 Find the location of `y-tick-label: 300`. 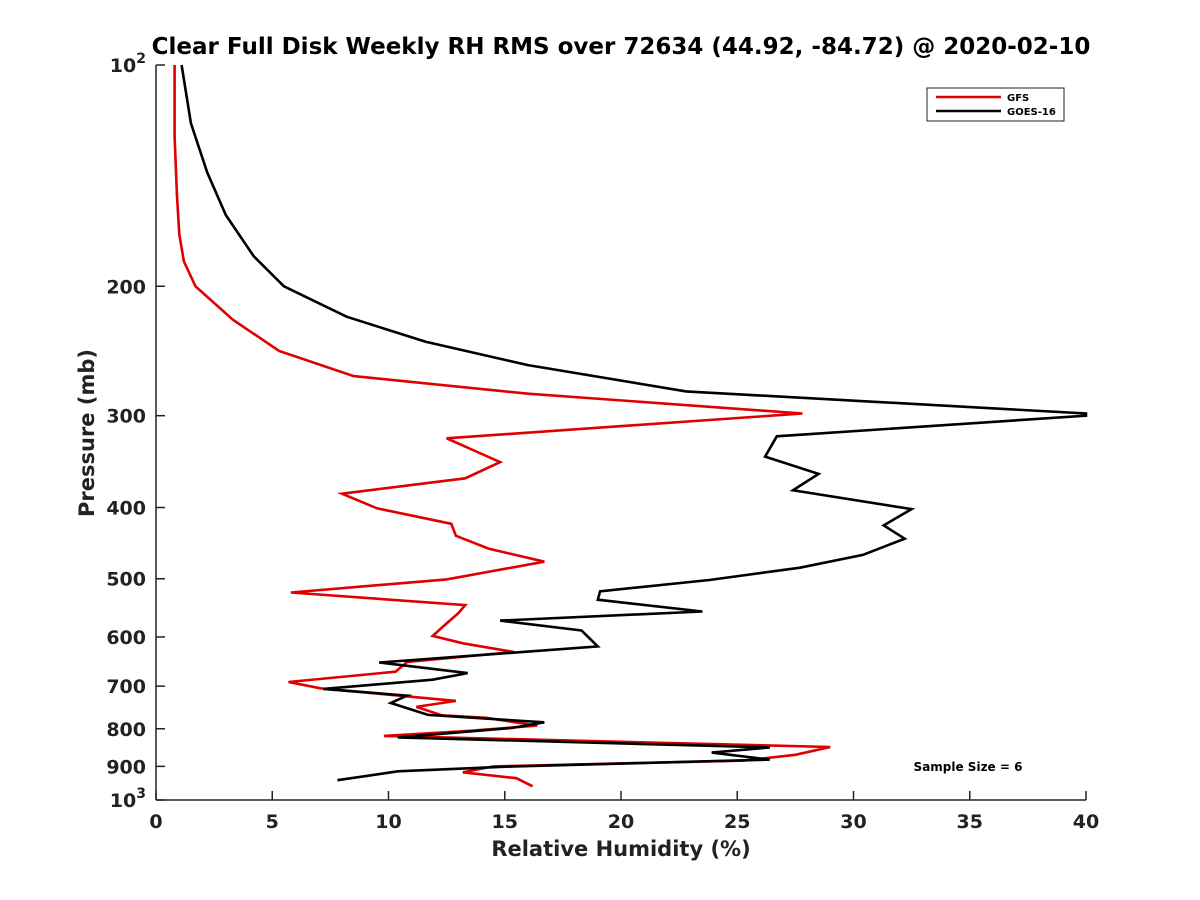

y-tick-label: 300 is located at coordinates (126, 417).